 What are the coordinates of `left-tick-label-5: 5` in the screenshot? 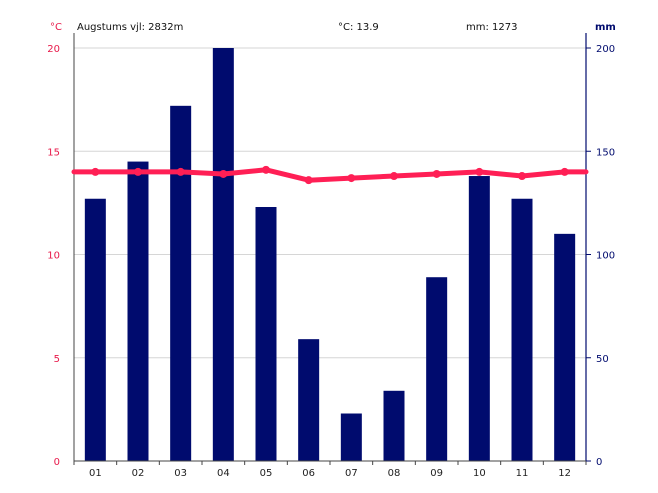 It's located at (57, 359).